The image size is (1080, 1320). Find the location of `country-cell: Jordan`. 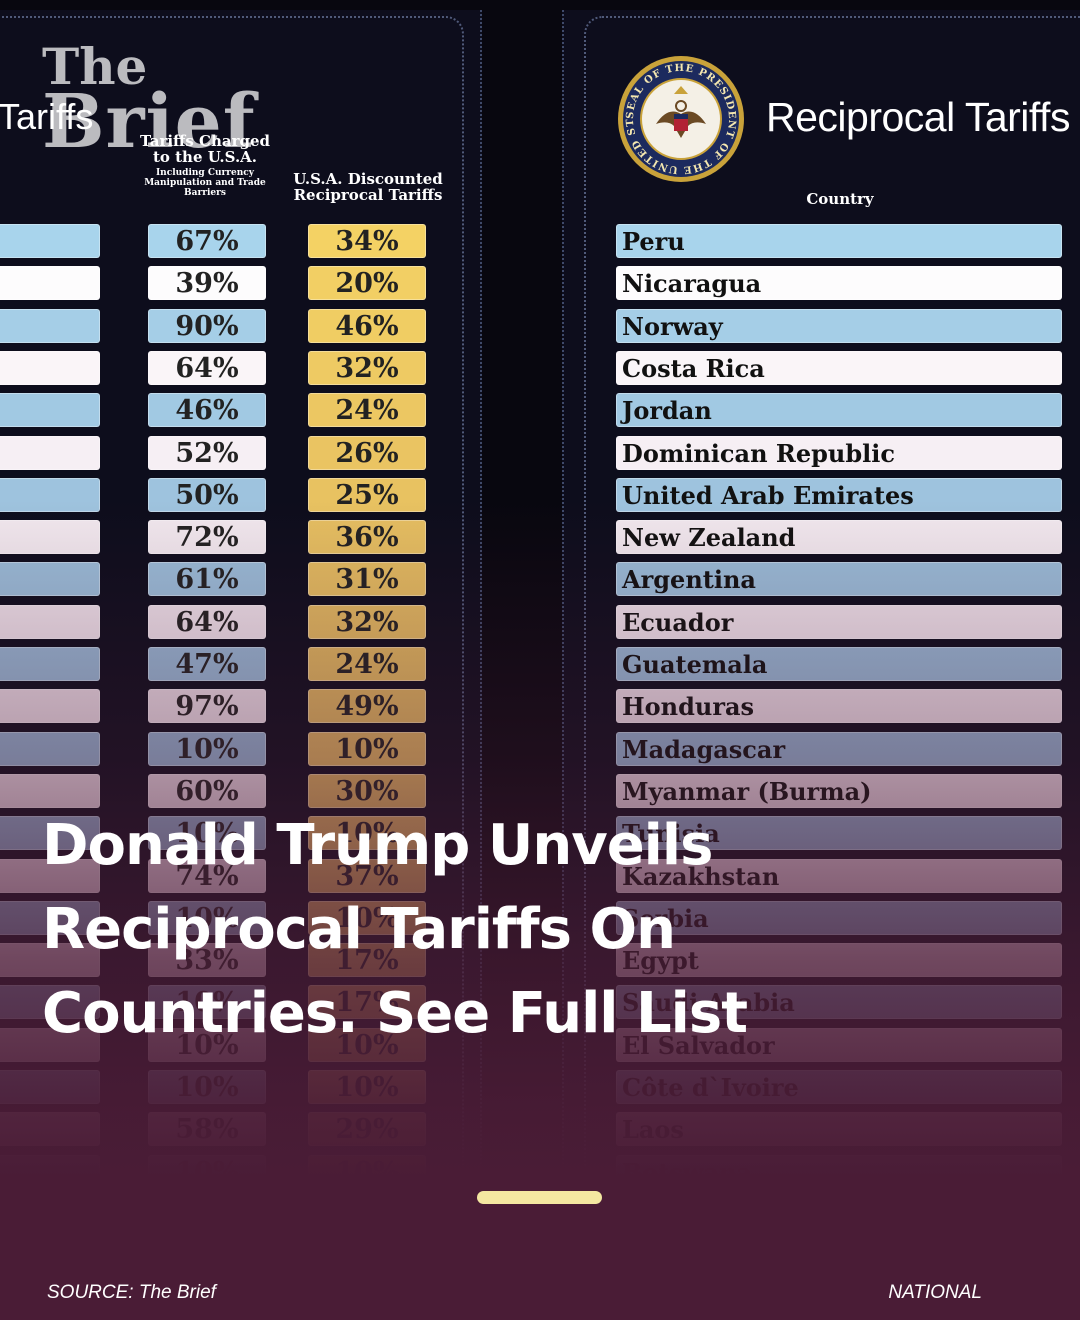

country-cell: Jordan is located at coordinates (839, 410).